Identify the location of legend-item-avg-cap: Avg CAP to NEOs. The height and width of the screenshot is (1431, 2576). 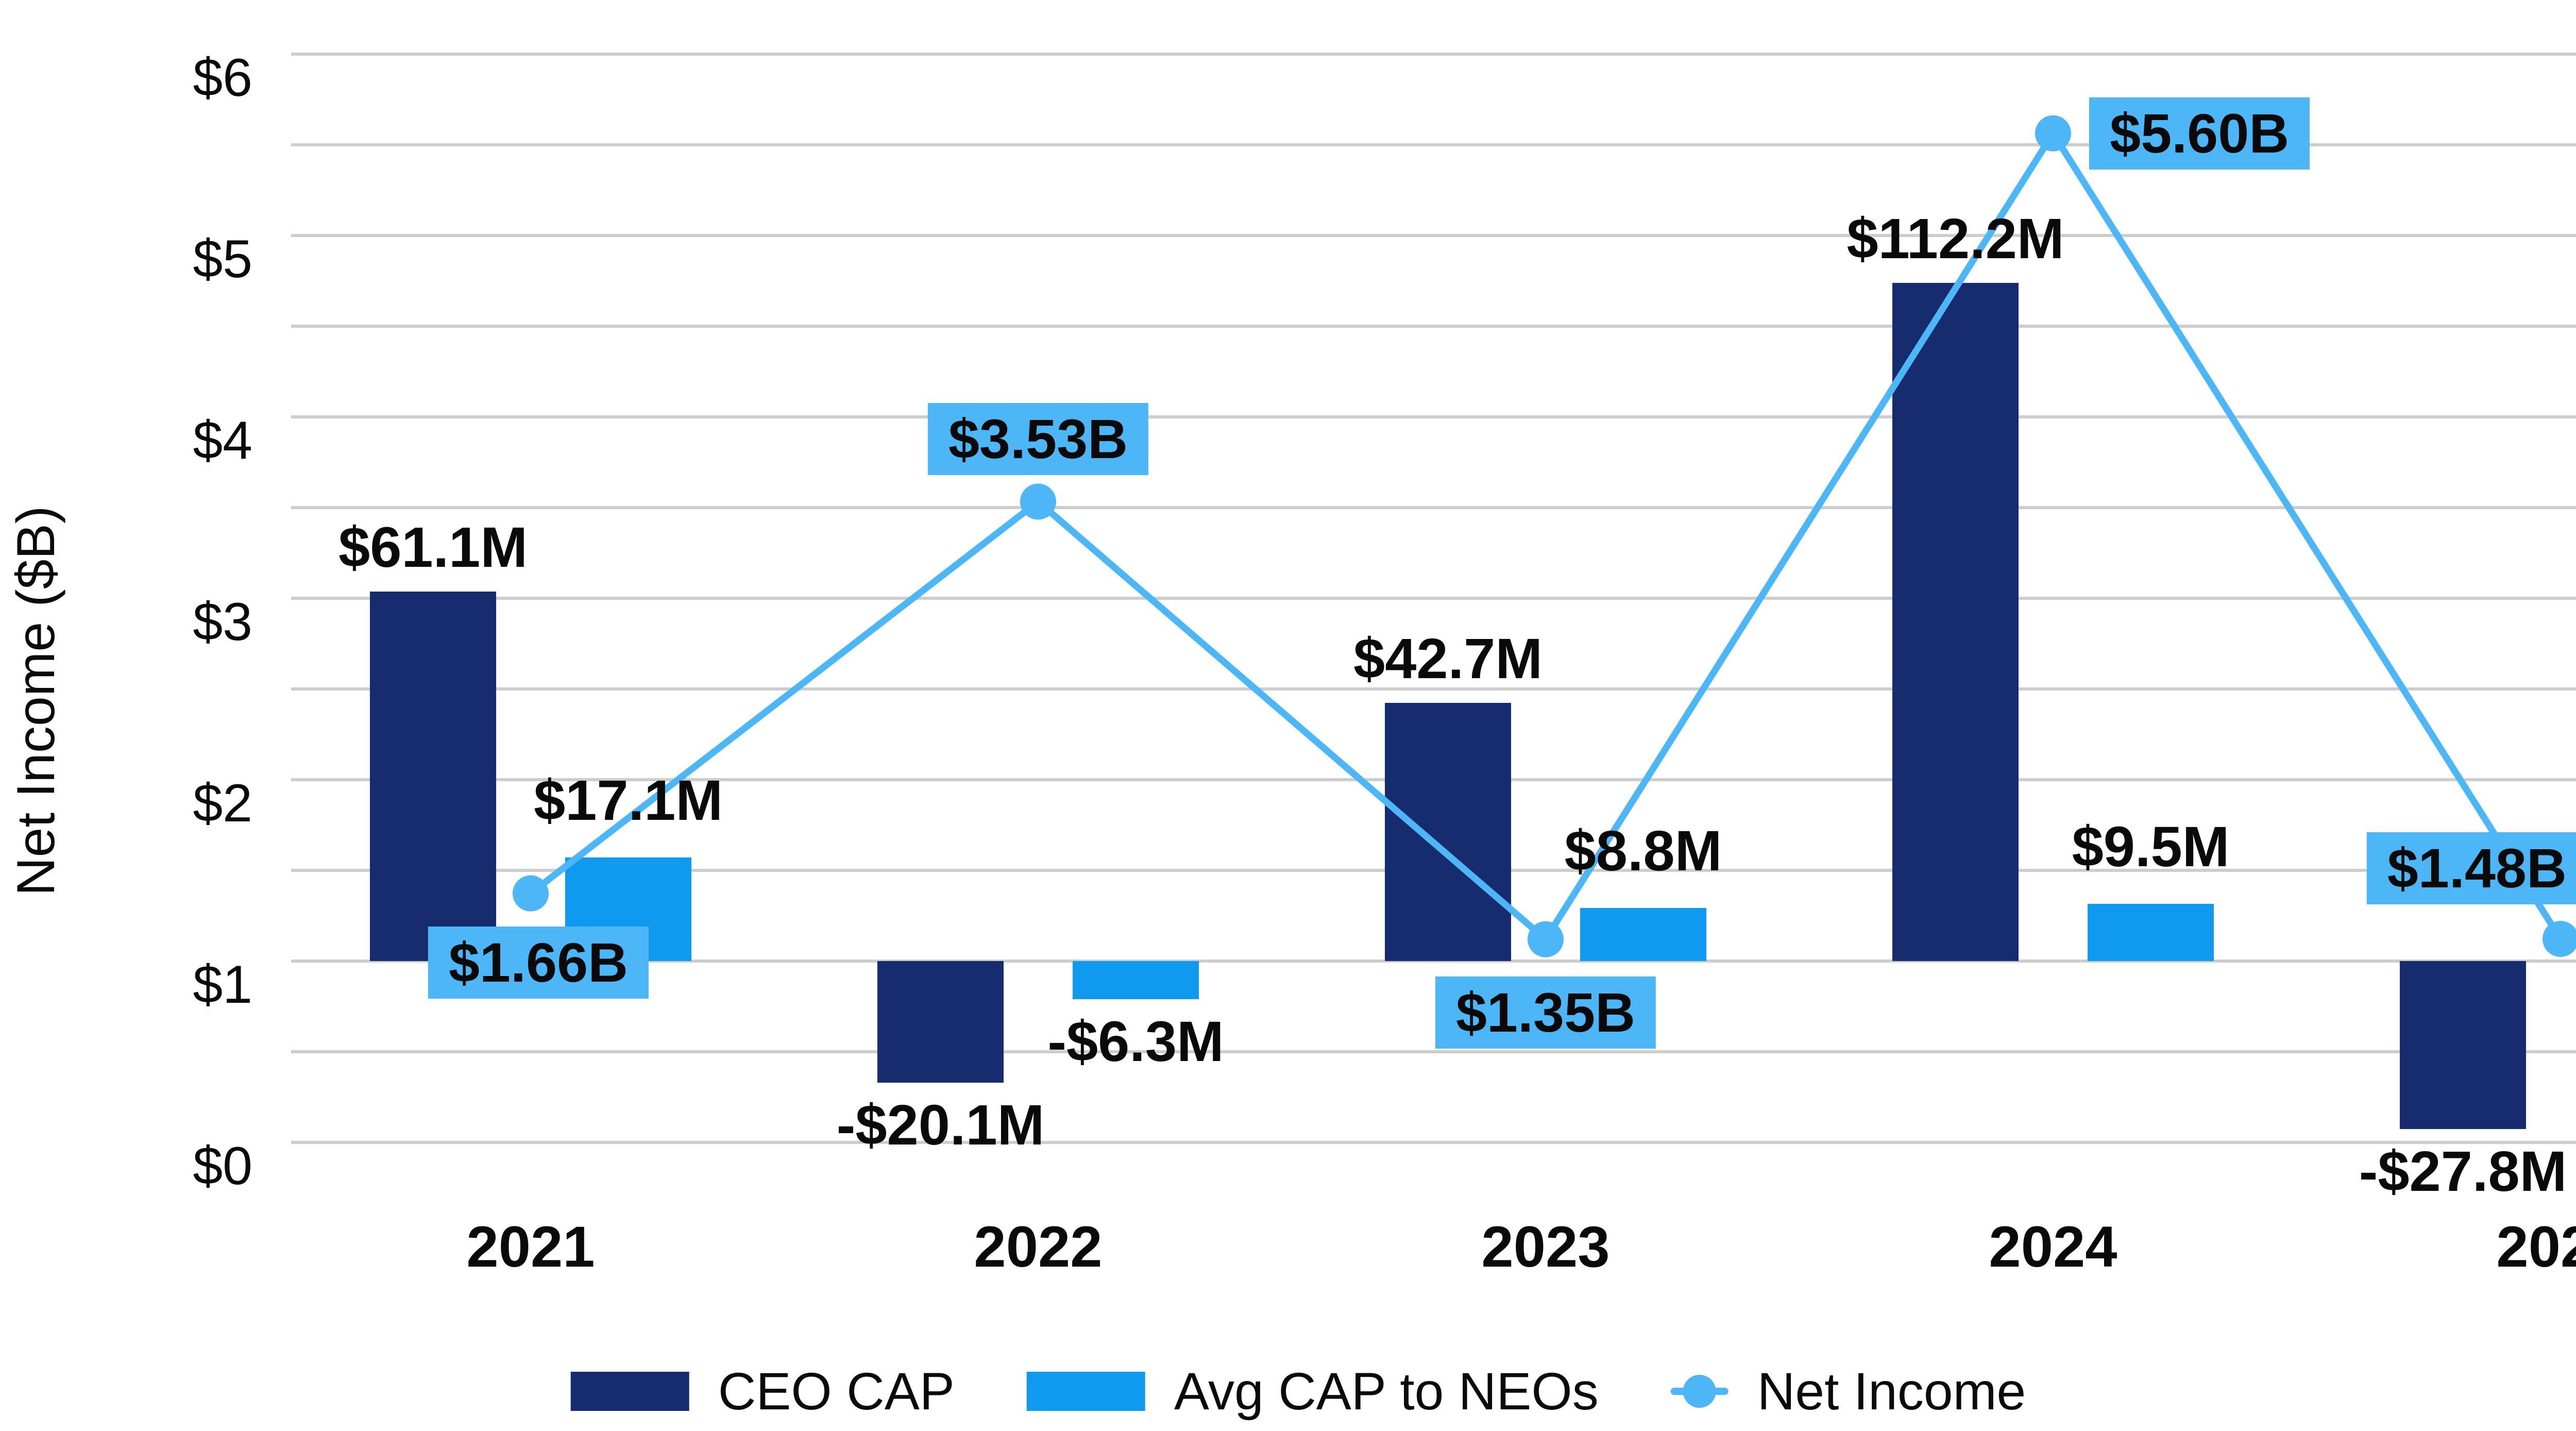
(1312, 1391).